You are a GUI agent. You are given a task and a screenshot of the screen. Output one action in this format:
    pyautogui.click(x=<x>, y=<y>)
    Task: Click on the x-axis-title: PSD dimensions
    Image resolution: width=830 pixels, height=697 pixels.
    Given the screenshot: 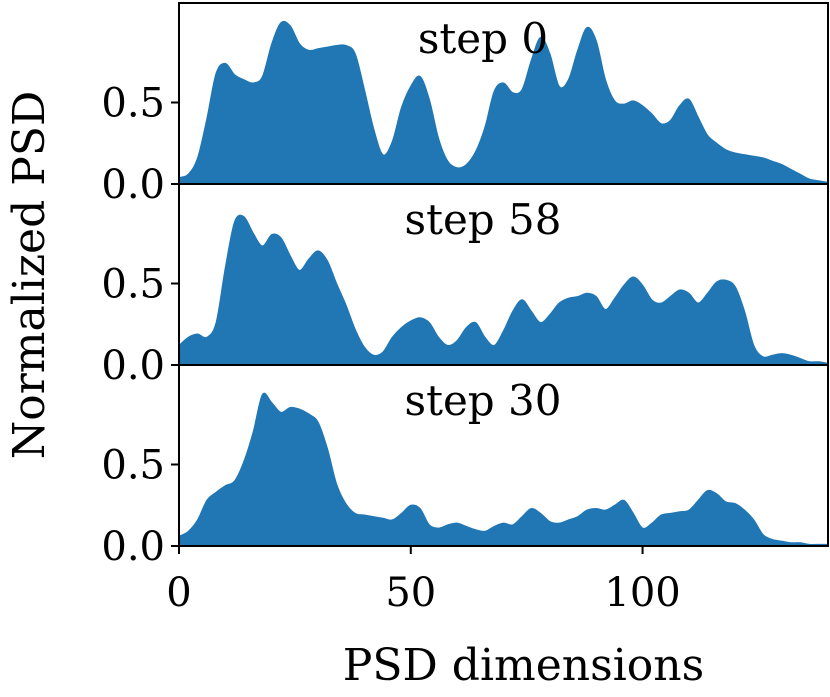 What is the action you would take?
    pyautogui.click(x=523, y=665)
    